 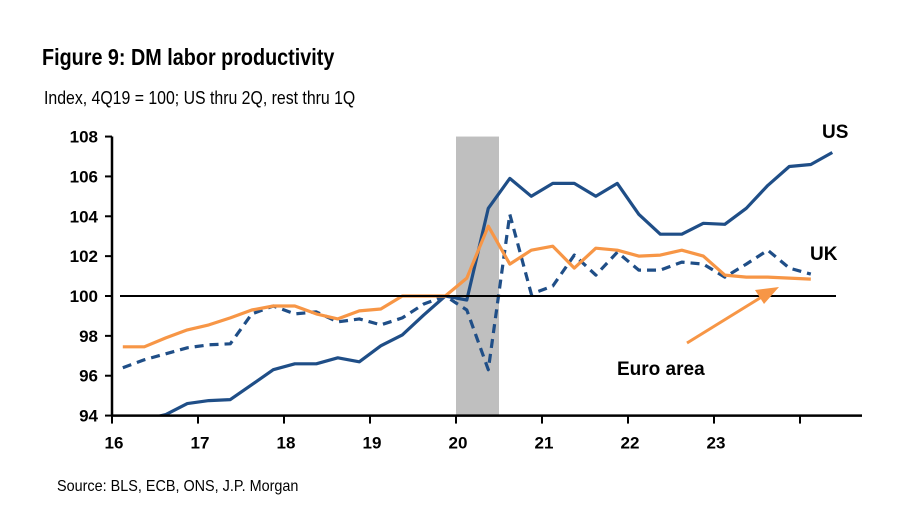 What do you see at coordinates (372, 443) in the screenshot?
I see `x-tick-label: 19` at bounding box center [372, 443].